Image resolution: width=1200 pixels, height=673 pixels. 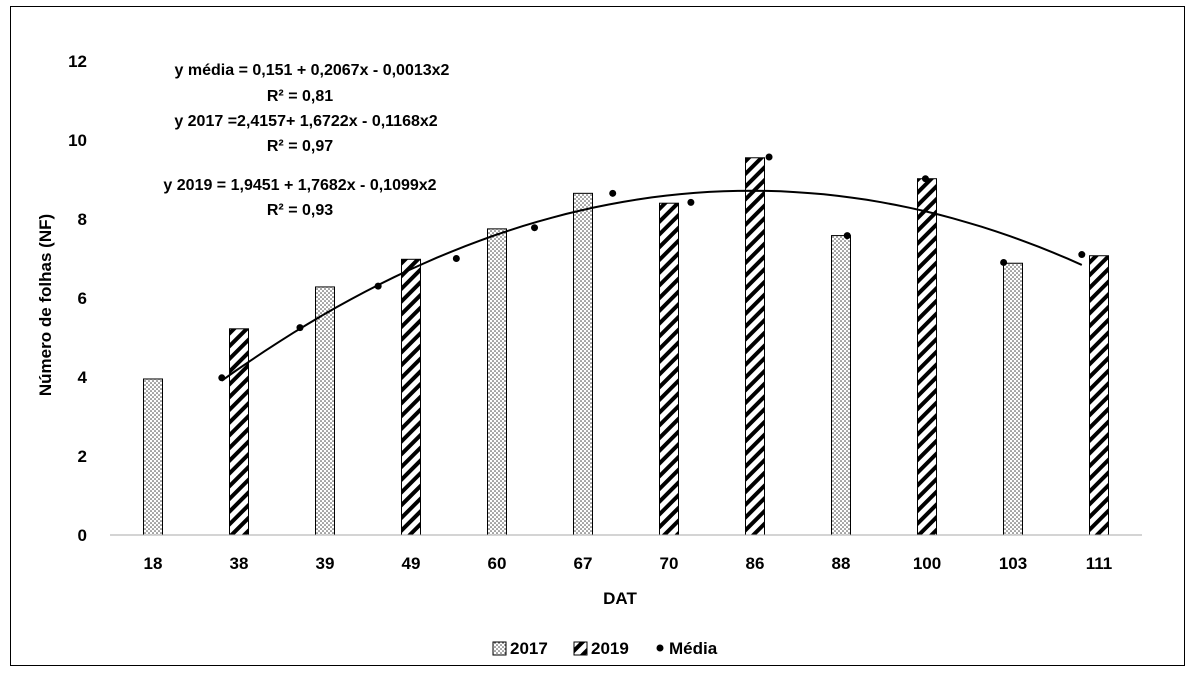 What do you see at coordinates (669, 563) in the screenshot?
I see `x-tick-label: 70` at bounding box center [669, 563].